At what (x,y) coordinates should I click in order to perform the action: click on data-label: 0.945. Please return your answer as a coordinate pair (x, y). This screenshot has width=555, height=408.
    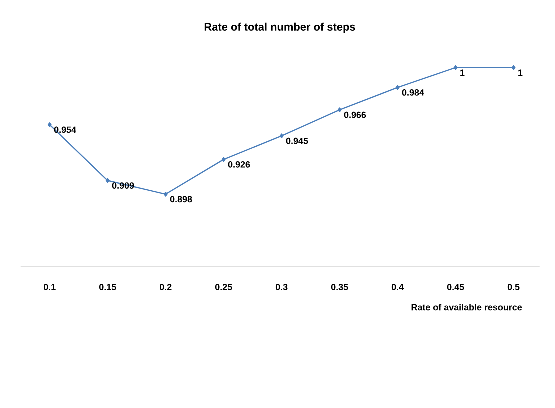
    Looking at the image, I should click on (297, 141).